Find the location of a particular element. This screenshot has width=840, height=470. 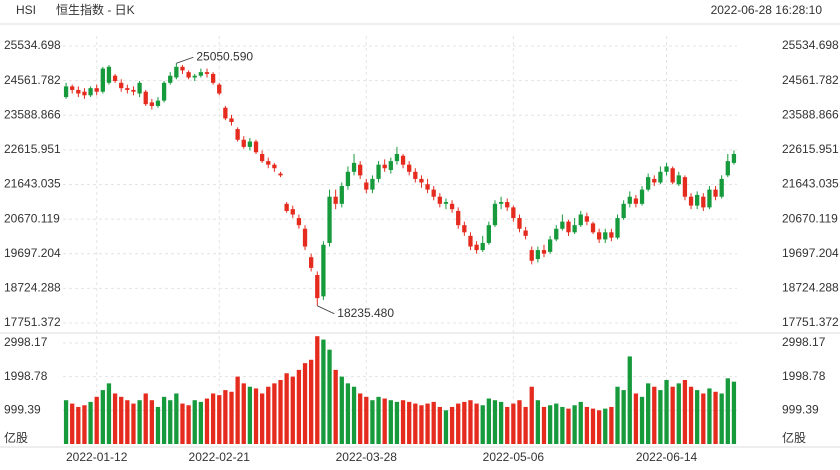

symbol: HSI is located at coordinates (26, 10).